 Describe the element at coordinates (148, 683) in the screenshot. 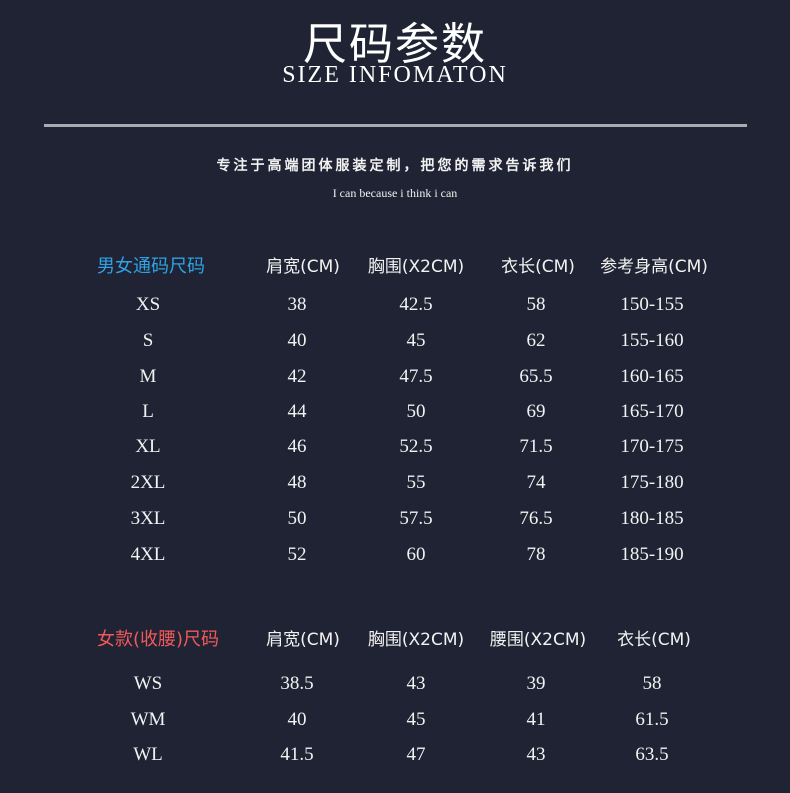

I see `size-cell: WS` at that location.